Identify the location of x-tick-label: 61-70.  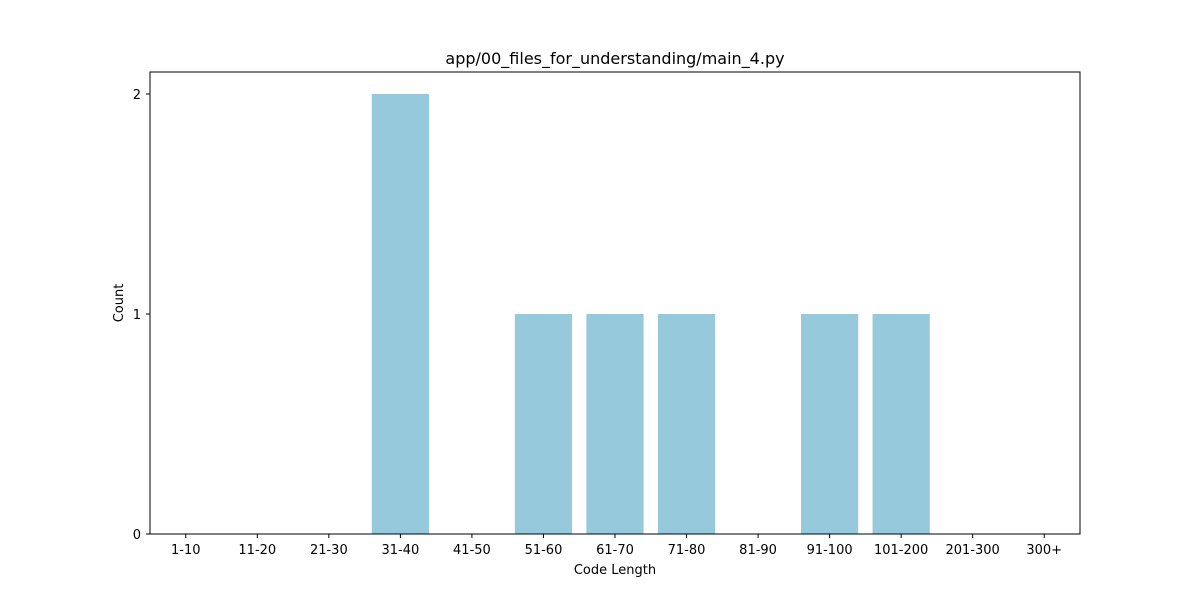
(615, 550).